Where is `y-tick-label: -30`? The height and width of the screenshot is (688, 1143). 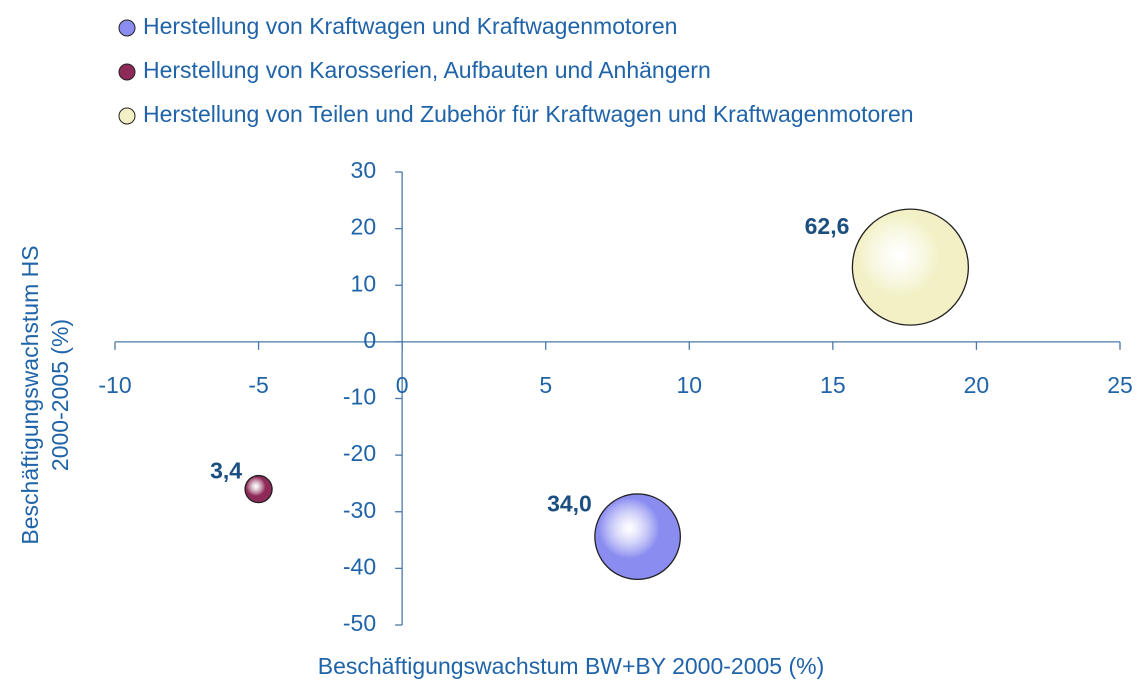 y-tick-label: -30 is located at coordinates (359, 510).